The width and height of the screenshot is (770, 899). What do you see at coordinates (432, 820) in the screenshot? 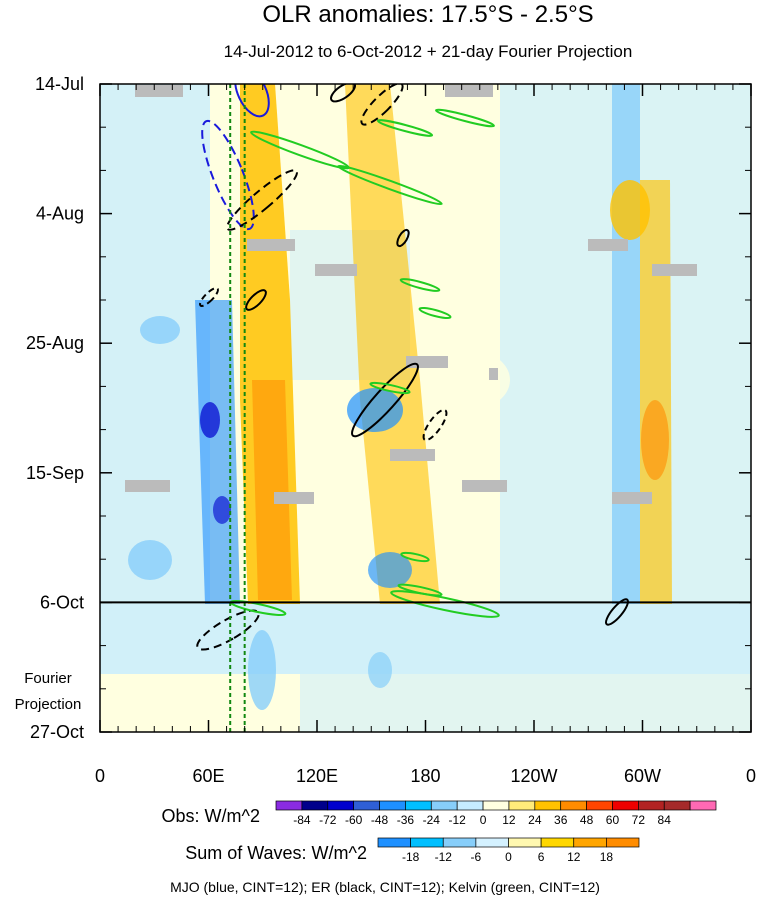
I see `colorbar-tick-label: -24` at bounding box center [432, 820].